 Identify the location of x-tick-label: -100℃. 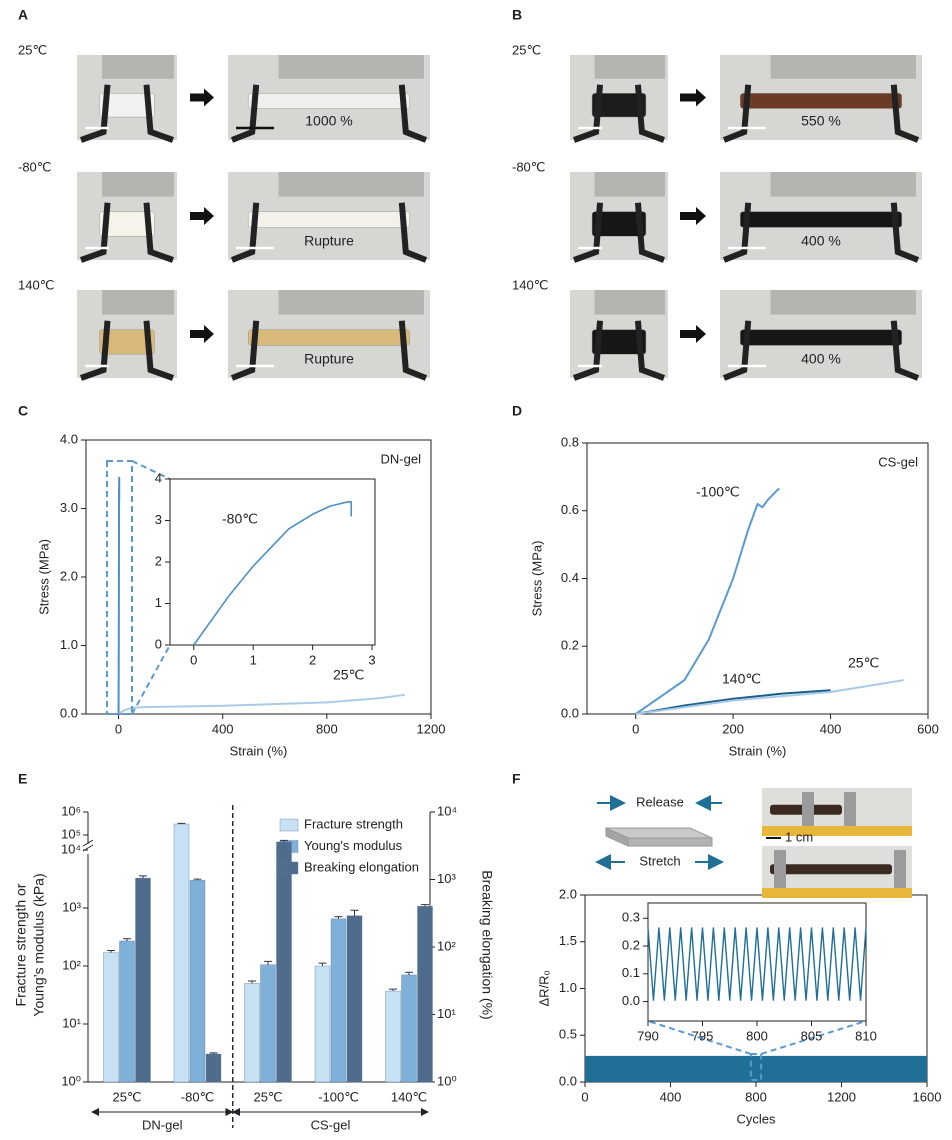
(338, 1096).